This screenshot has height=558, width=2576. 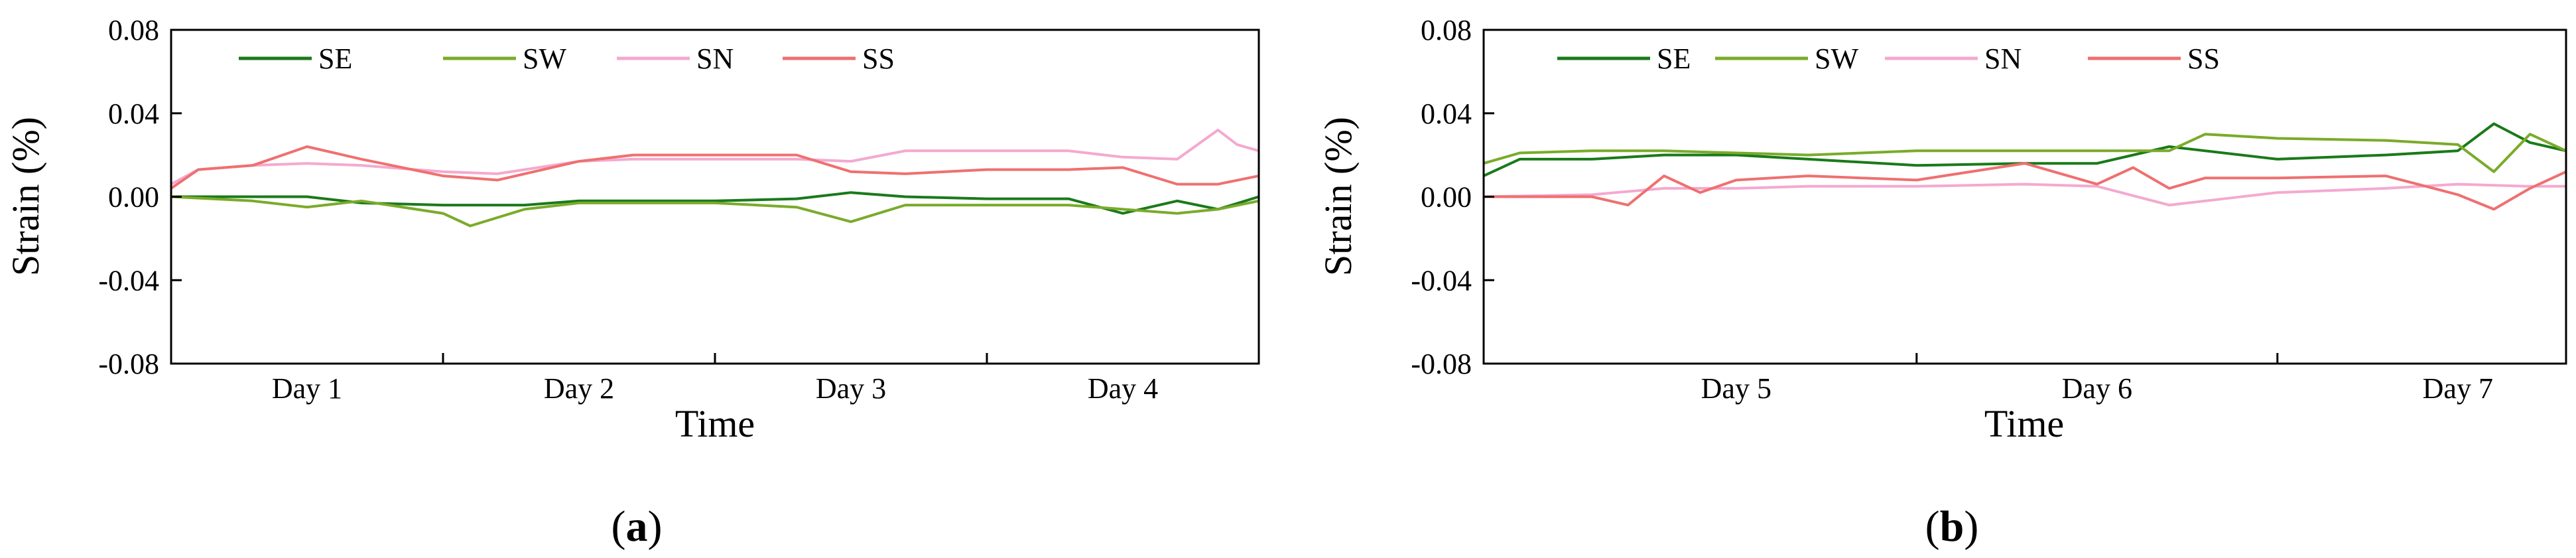 What do you see at coordinates (2024, 424) in the screenshot?
I see `x-axis-title-b: Time` at bounding box center [2024, 424].